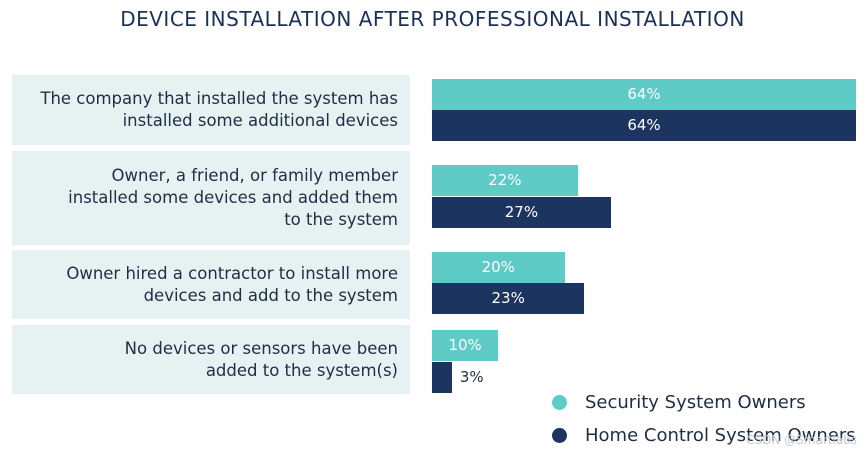 This screenshot has height=453, width=865. I want to click on data-label: 22%, so click(505, 180).